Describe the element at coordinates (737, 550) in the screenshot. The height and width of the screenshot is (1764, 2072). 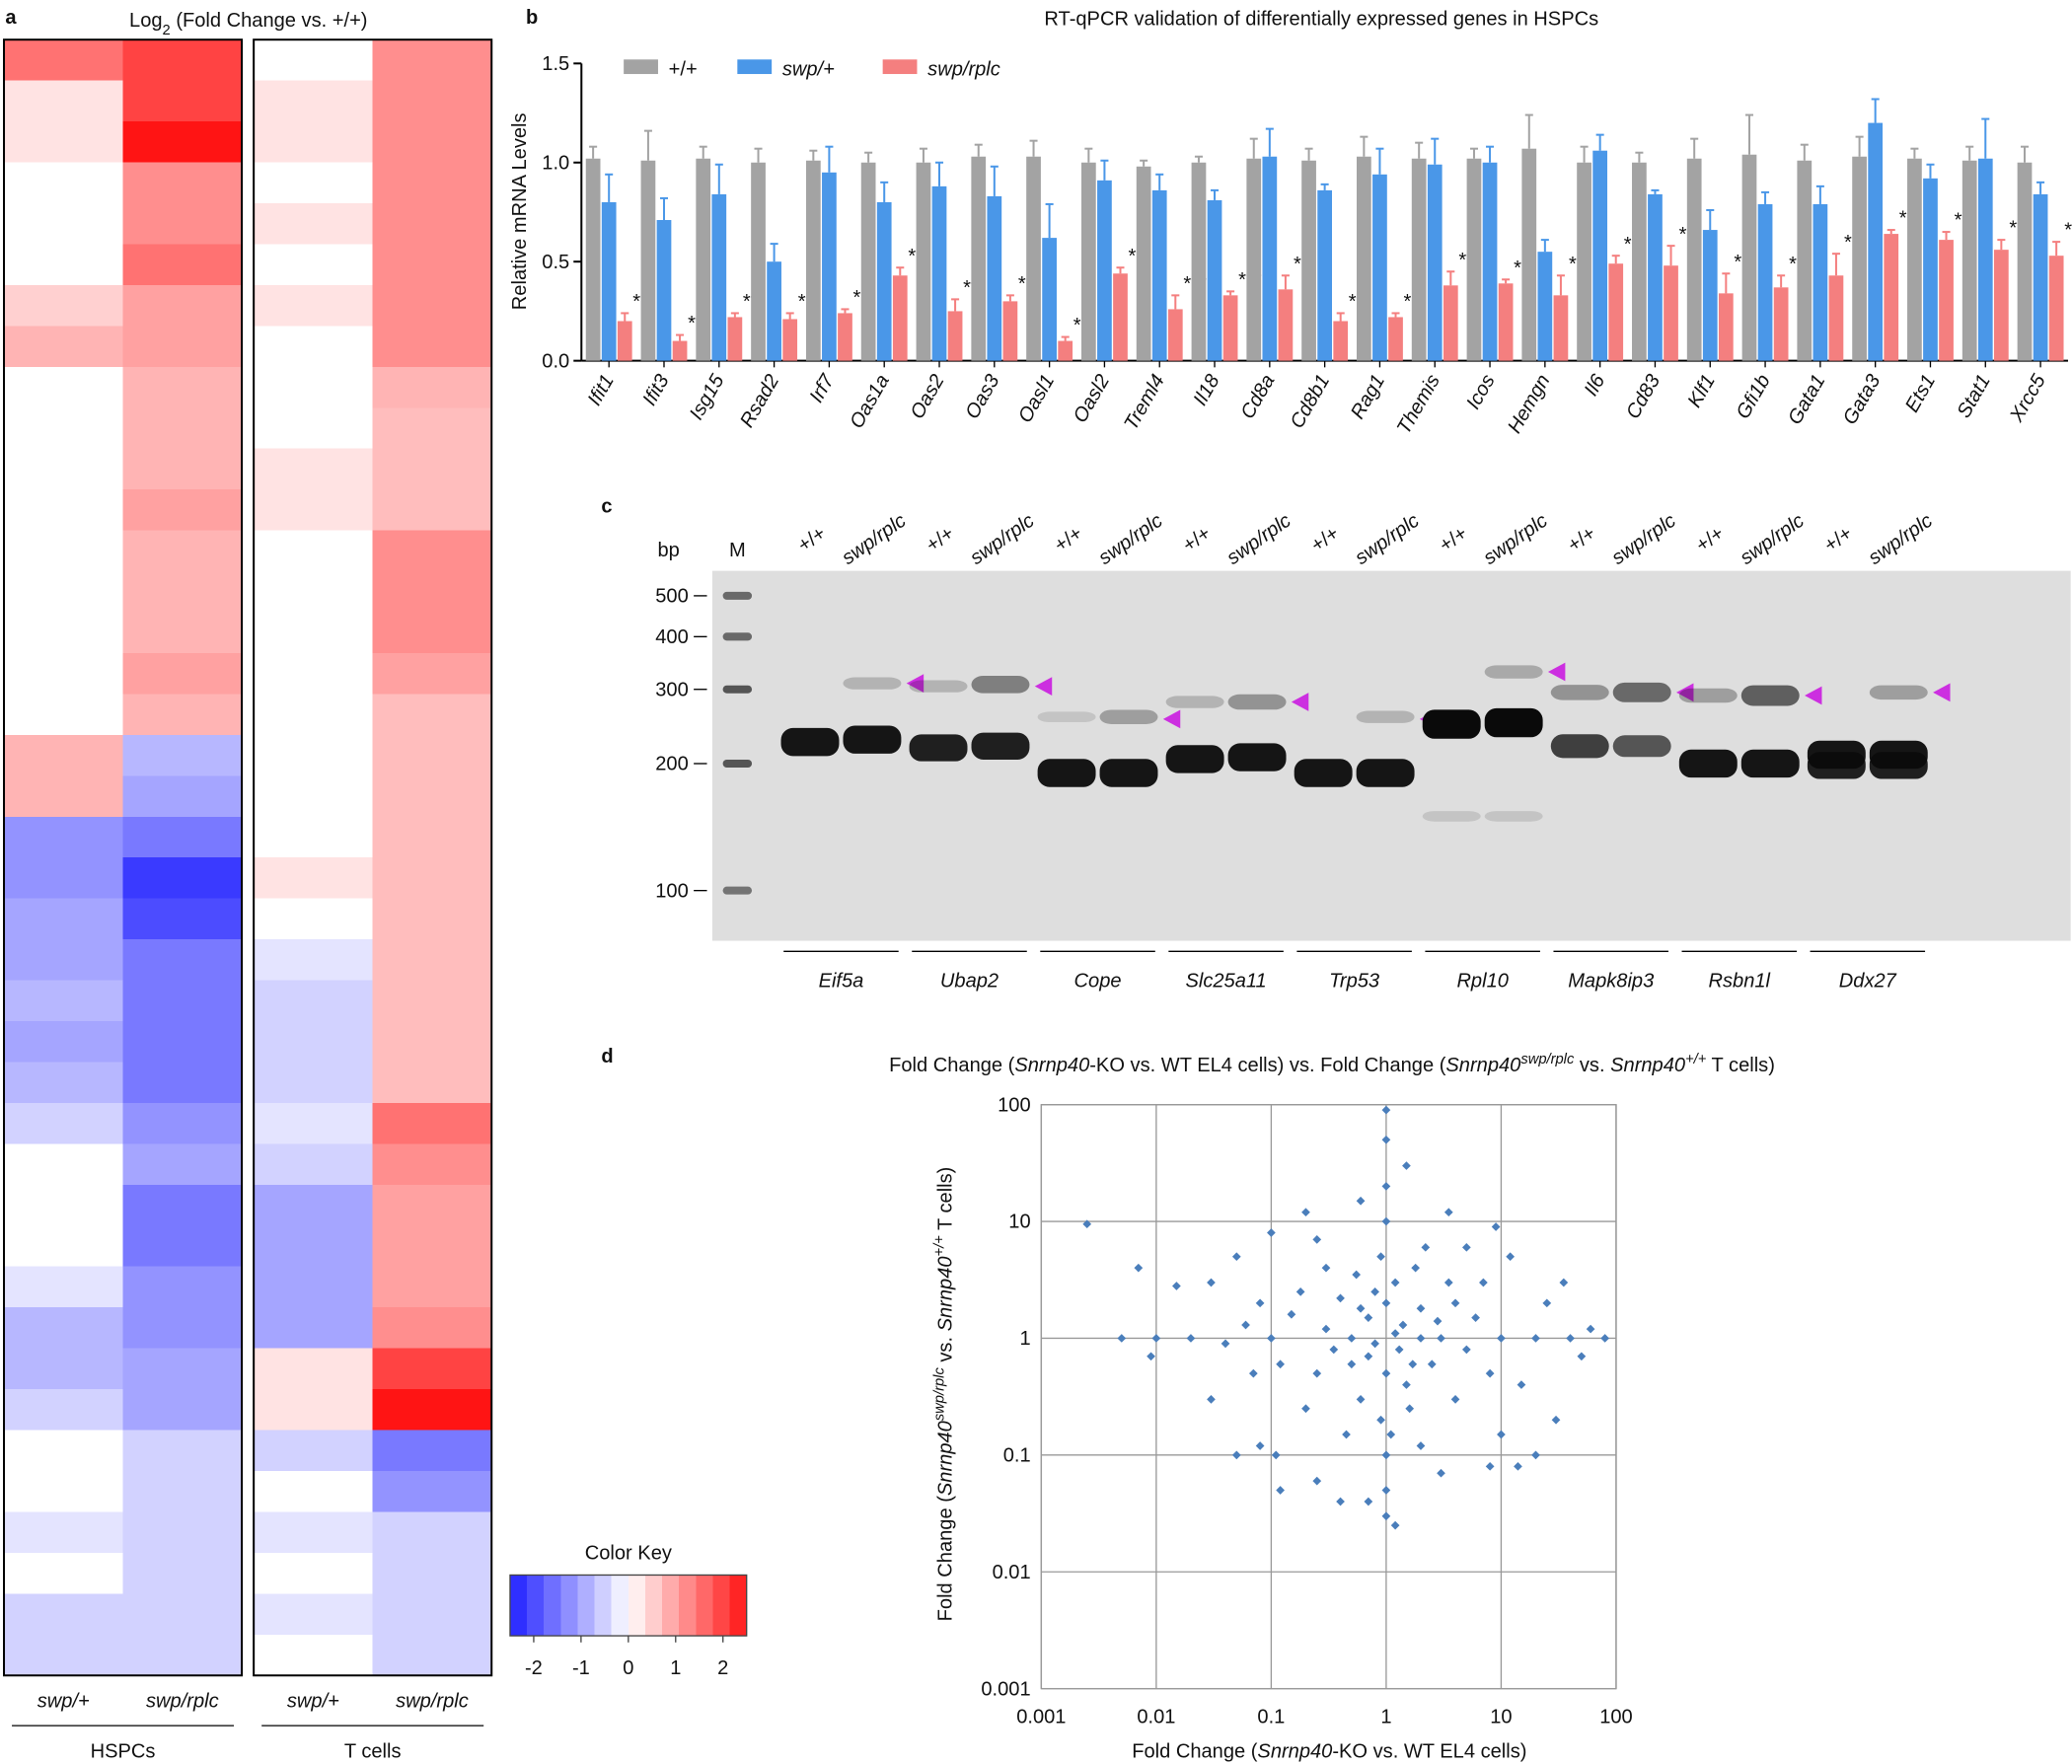
I see `lane-label: M` at that location.